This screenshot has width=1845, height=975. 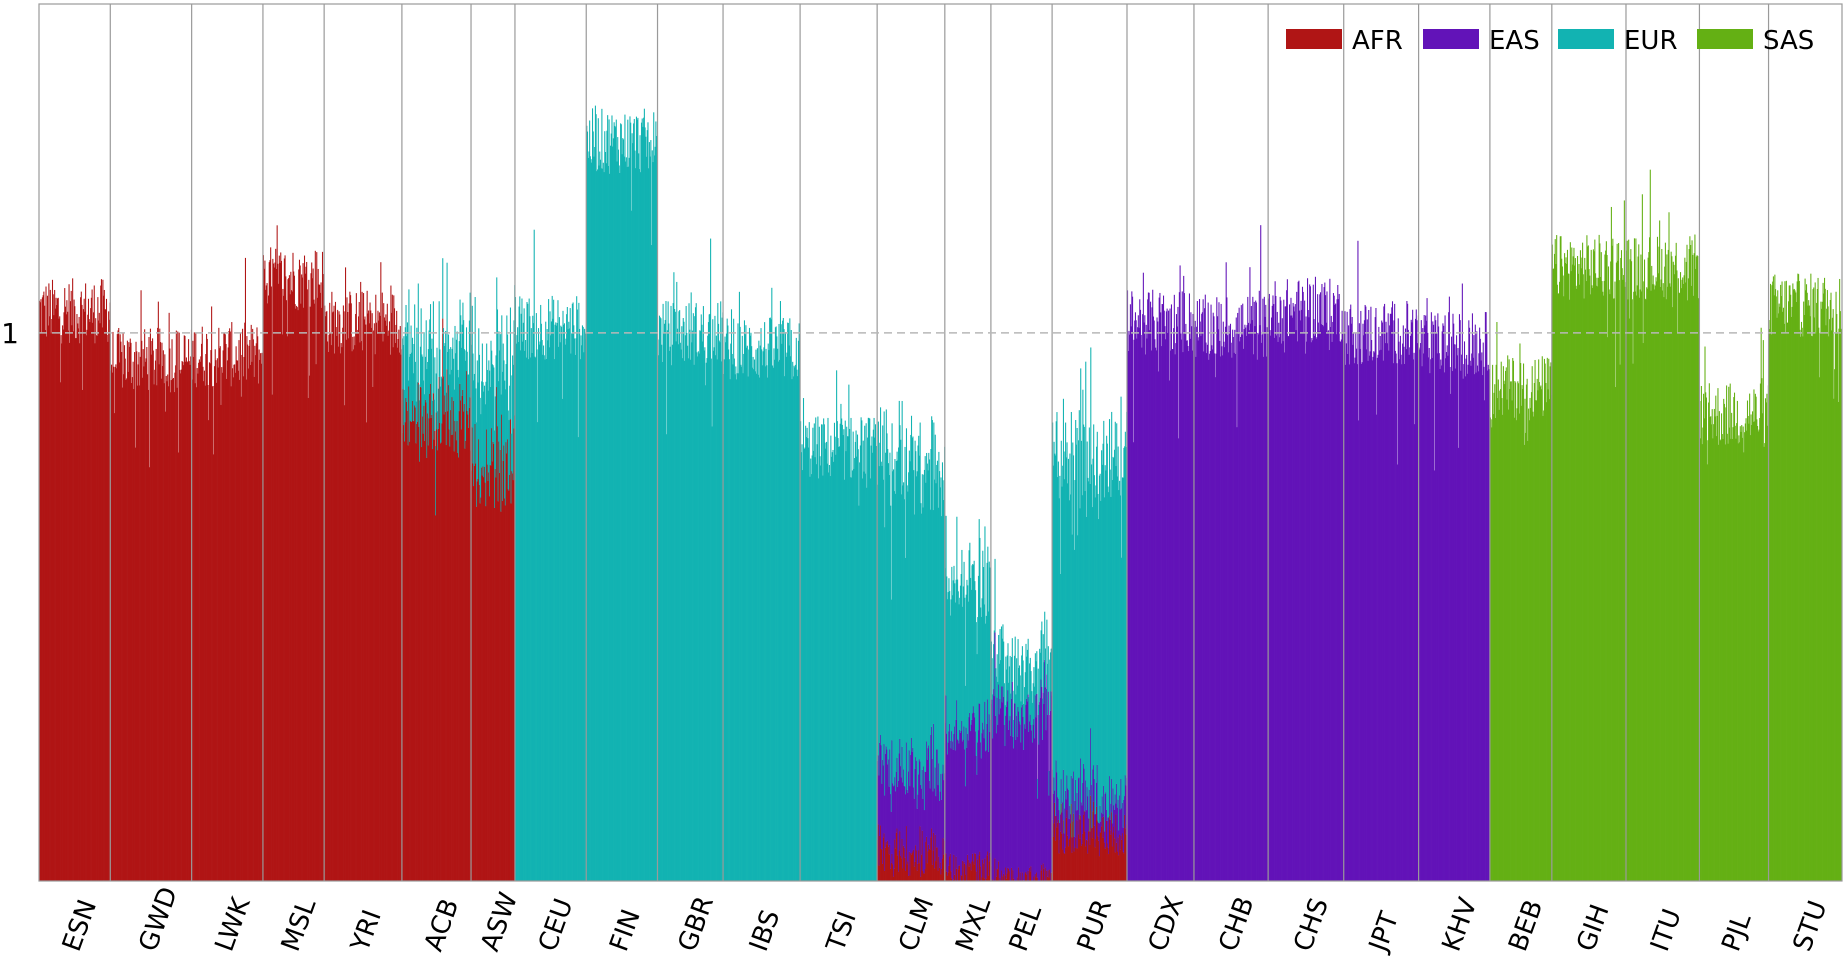 I want to click on bar-segment-gbr-eur, so click(x=711, y=620).